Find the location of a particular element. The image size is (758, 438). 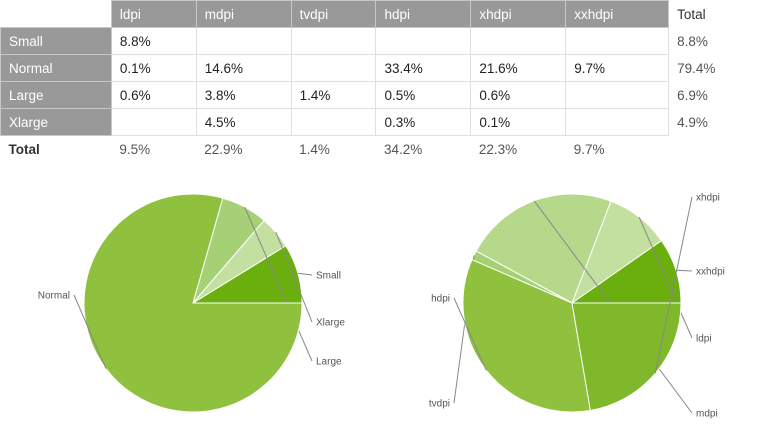

table-row: Large 0.6% 3.8% 1.4% 0.5% 0.6% 6.9% is located at coordinates (379, 95).